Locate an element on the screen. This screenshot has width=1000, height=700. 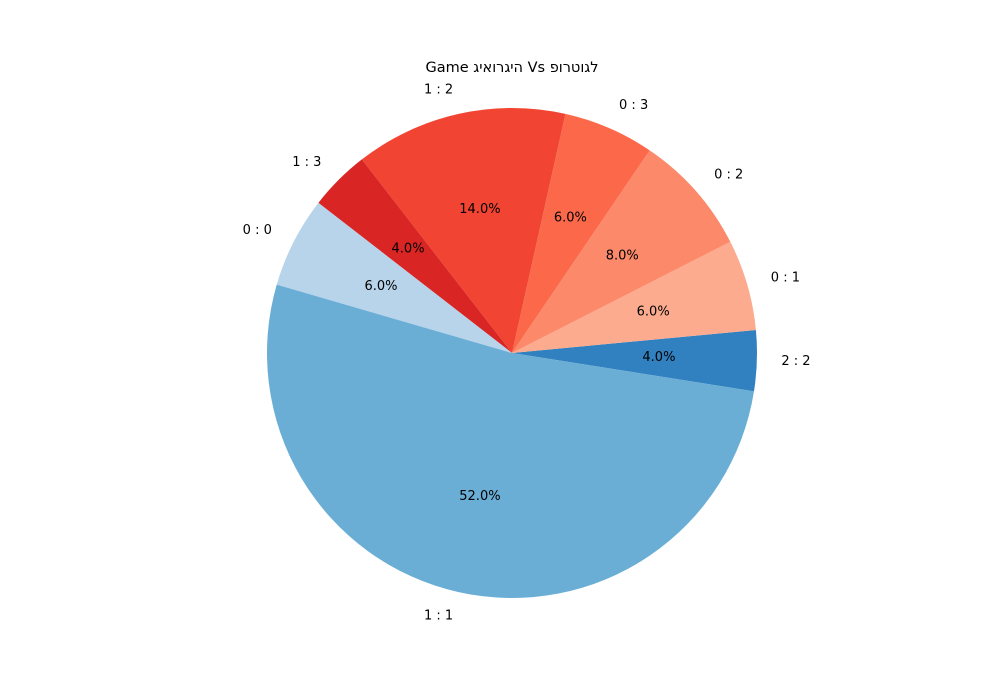
pie-category-label-2: 0 : 2 is located at coordinates (728, 174).